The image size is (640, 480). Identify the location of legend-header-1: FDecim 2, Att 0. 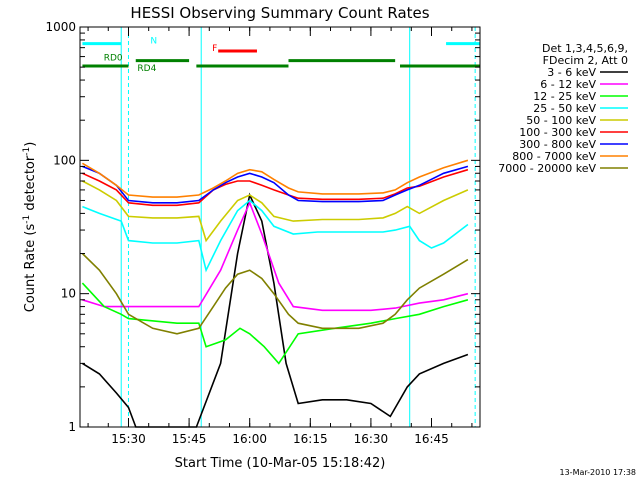
(585, 60).